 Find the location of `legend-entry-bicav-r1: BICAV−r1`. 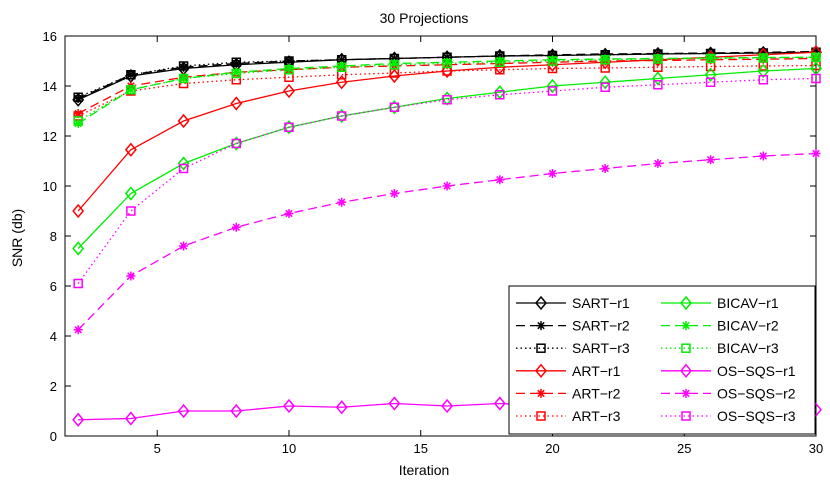

legend-entry-bicav-r1: BICAV−r1 is located at coordinates (720, 303).